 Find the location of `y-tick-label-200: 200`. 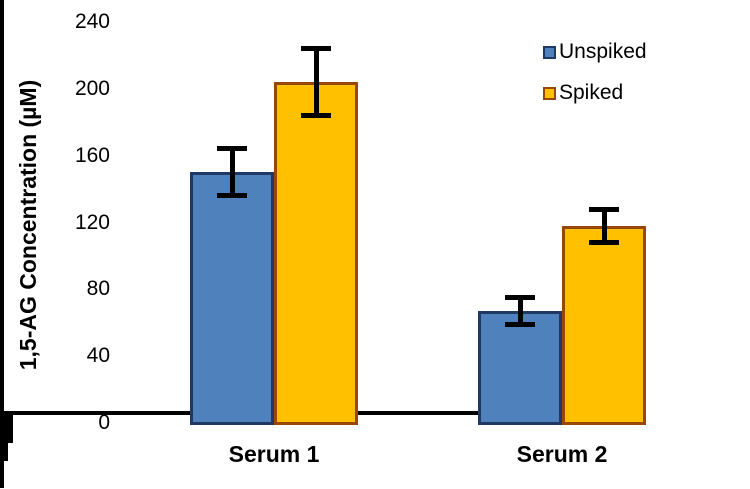

y-tick-label-200: 200 is located at coordinates (92, 88).